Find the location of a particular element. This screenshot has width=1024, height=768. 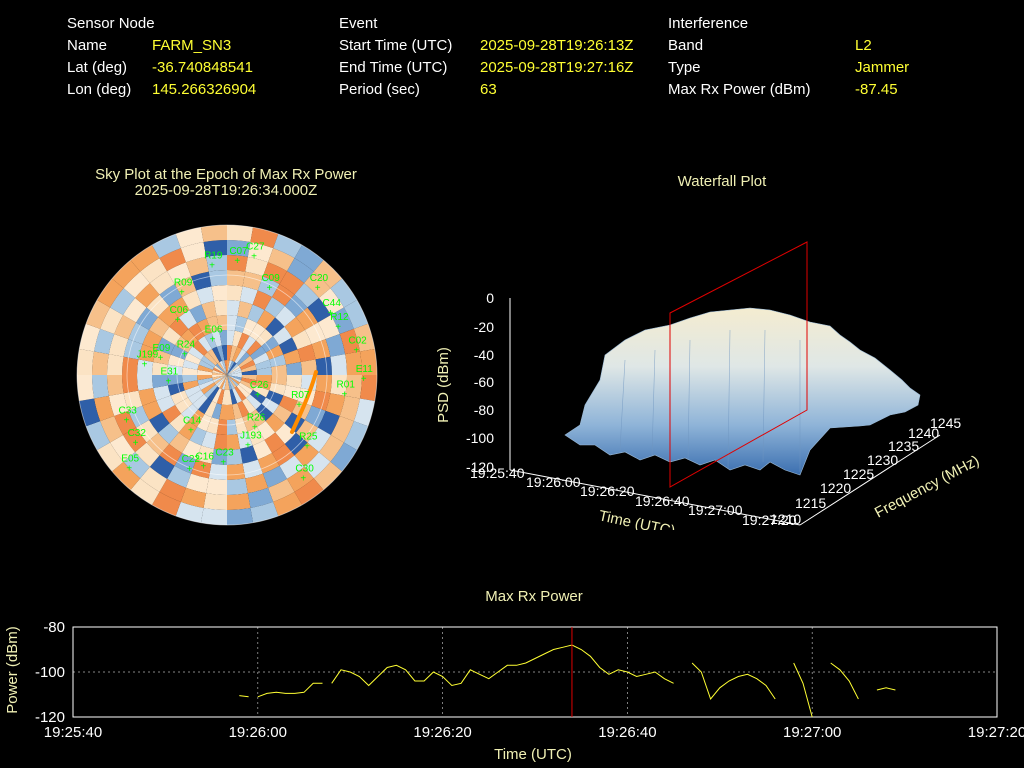

x-tick-label: 19:27:20 is located at coordinates (996, 732).